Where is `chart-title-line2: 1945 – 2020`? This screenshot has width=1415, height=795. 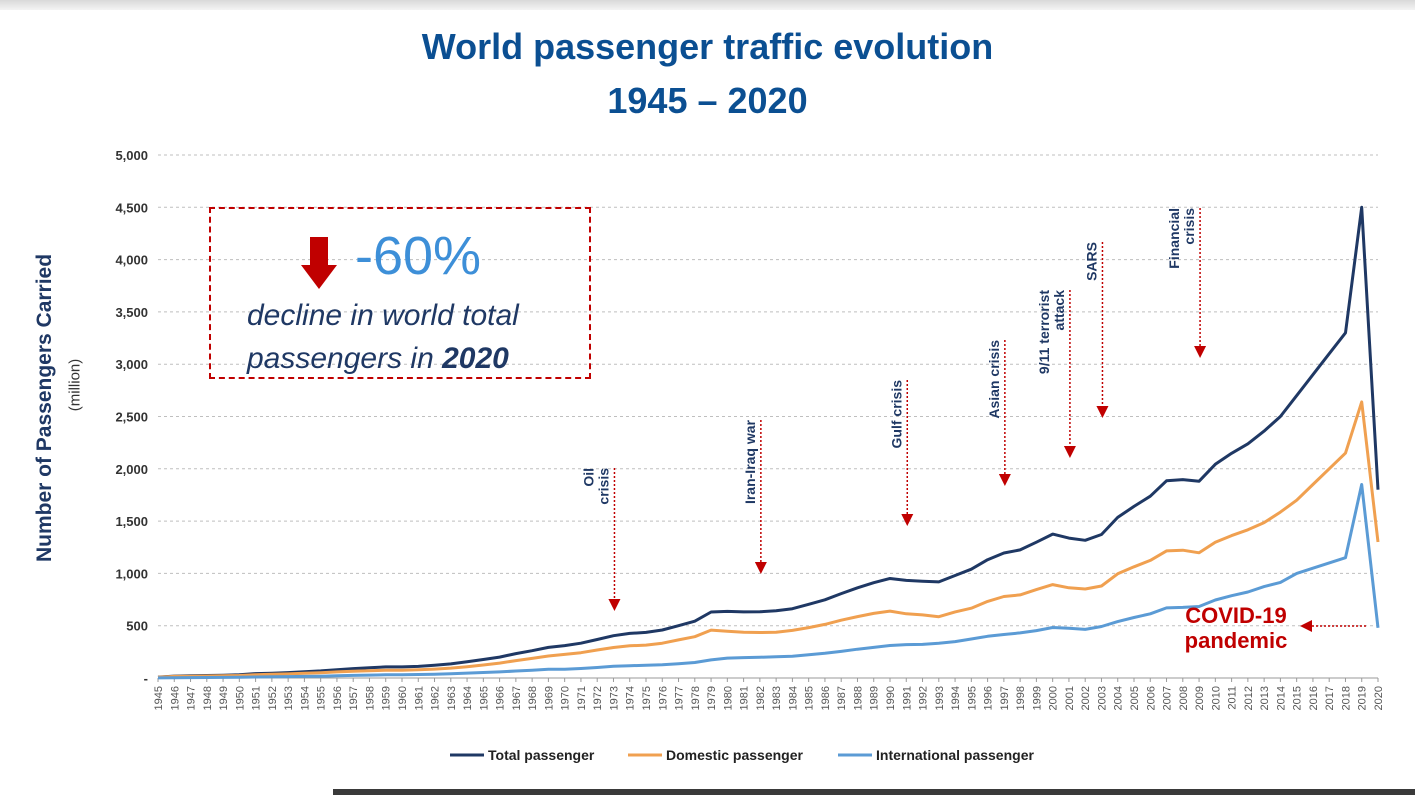
chart-title-line2: 1945 – 2020 is located at coordinates (707, 100).